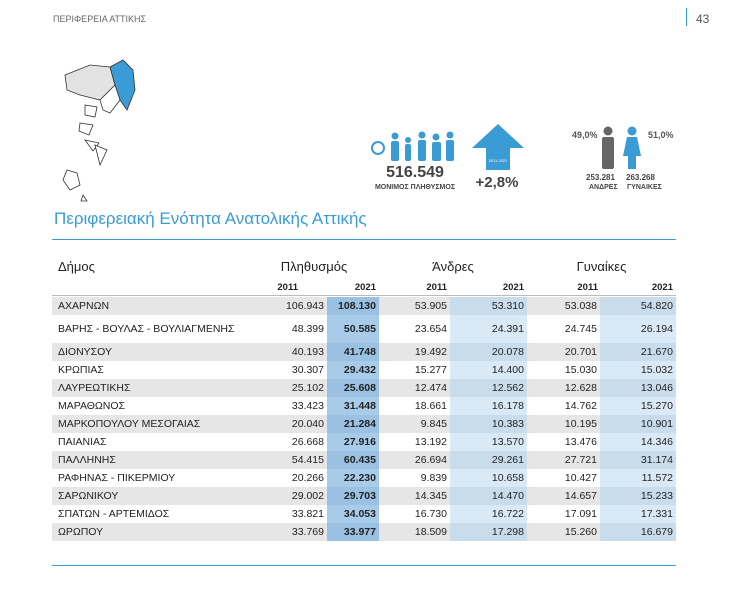 This screenshot has width=739, height=606. What do you see at coordinates (488, 424) in the screenshot?
I see `cell: 10.383` at bounding box center [488, 424].